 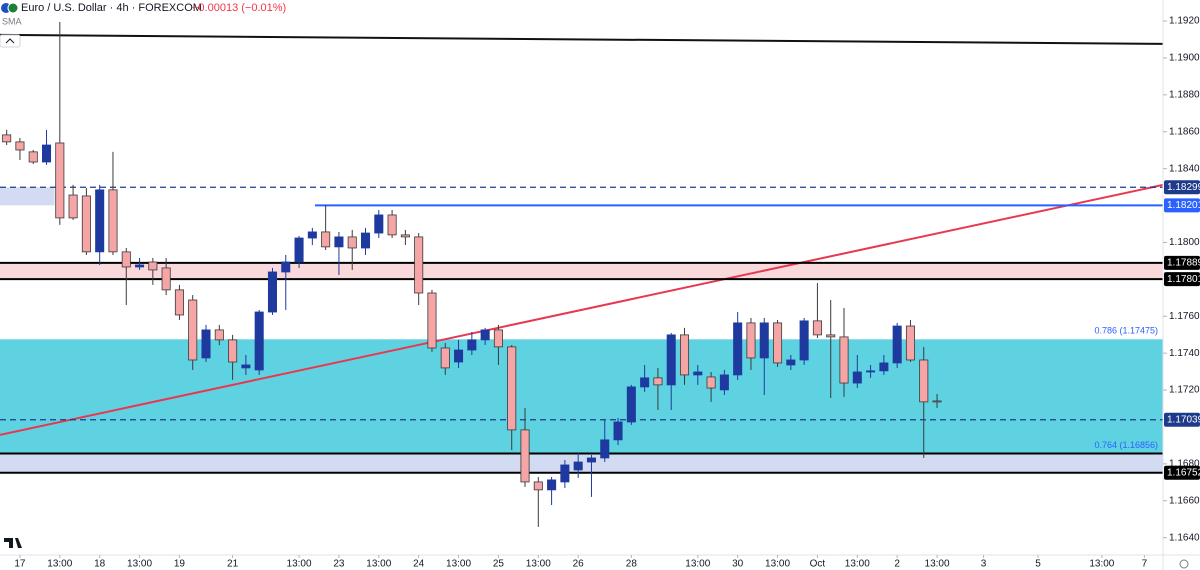 I want to click on x-tick-label: 7, so click(x=1145, y=564).